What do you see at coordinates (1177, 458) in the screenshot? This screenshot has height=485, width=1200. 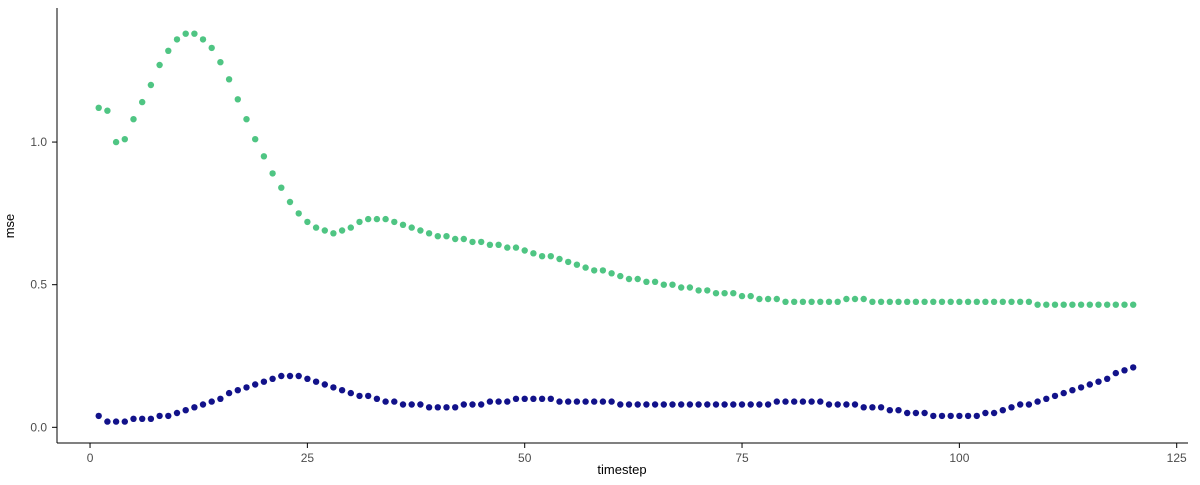 I see `x-tick-label: 125` at bounding box center [1177, 458].